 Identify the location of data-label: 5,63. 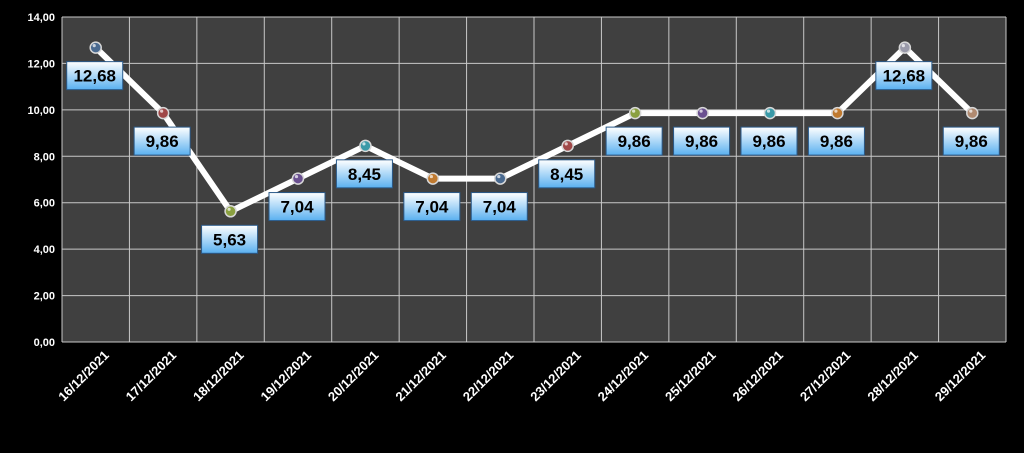
(230, 239).